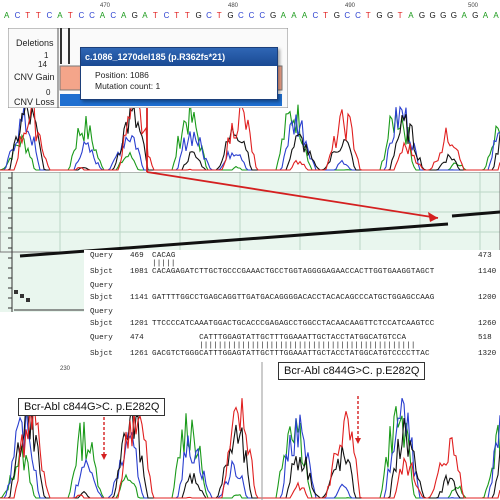 The height and width of the screenshot is (500, 500). Describe the element at coordinates (122, 75) in the screenshot. I see `tooltip-position: Position: 1086` at that location.